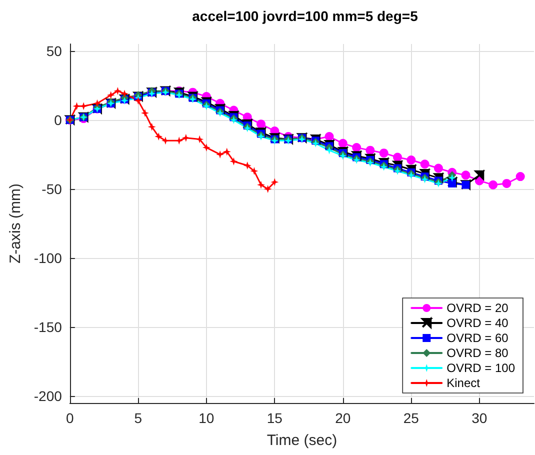 The image size is (535, 455). What do you see at coordinates (302, 440) in the screenshot?
I see `x-axis-title: Time (sec)` at bounding box center [302, 440].